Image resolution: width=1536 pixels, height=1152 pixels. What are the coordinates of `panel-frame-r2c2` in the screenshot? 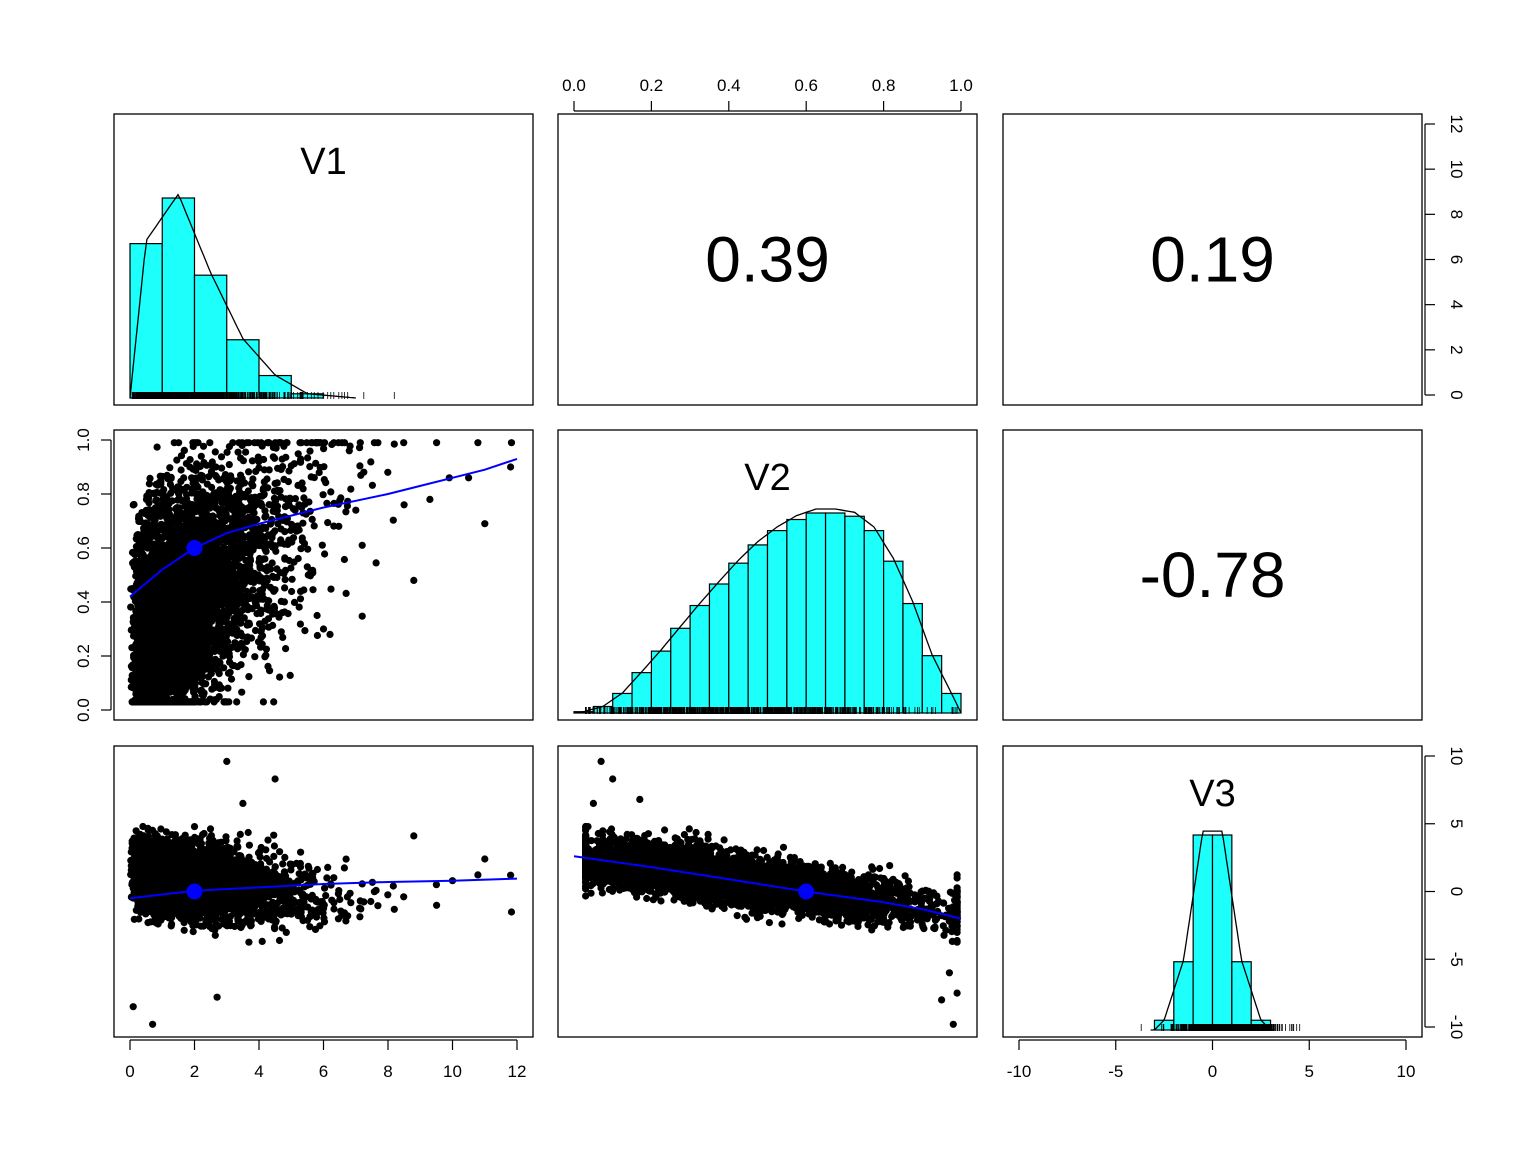 It's located at (1212, 891).